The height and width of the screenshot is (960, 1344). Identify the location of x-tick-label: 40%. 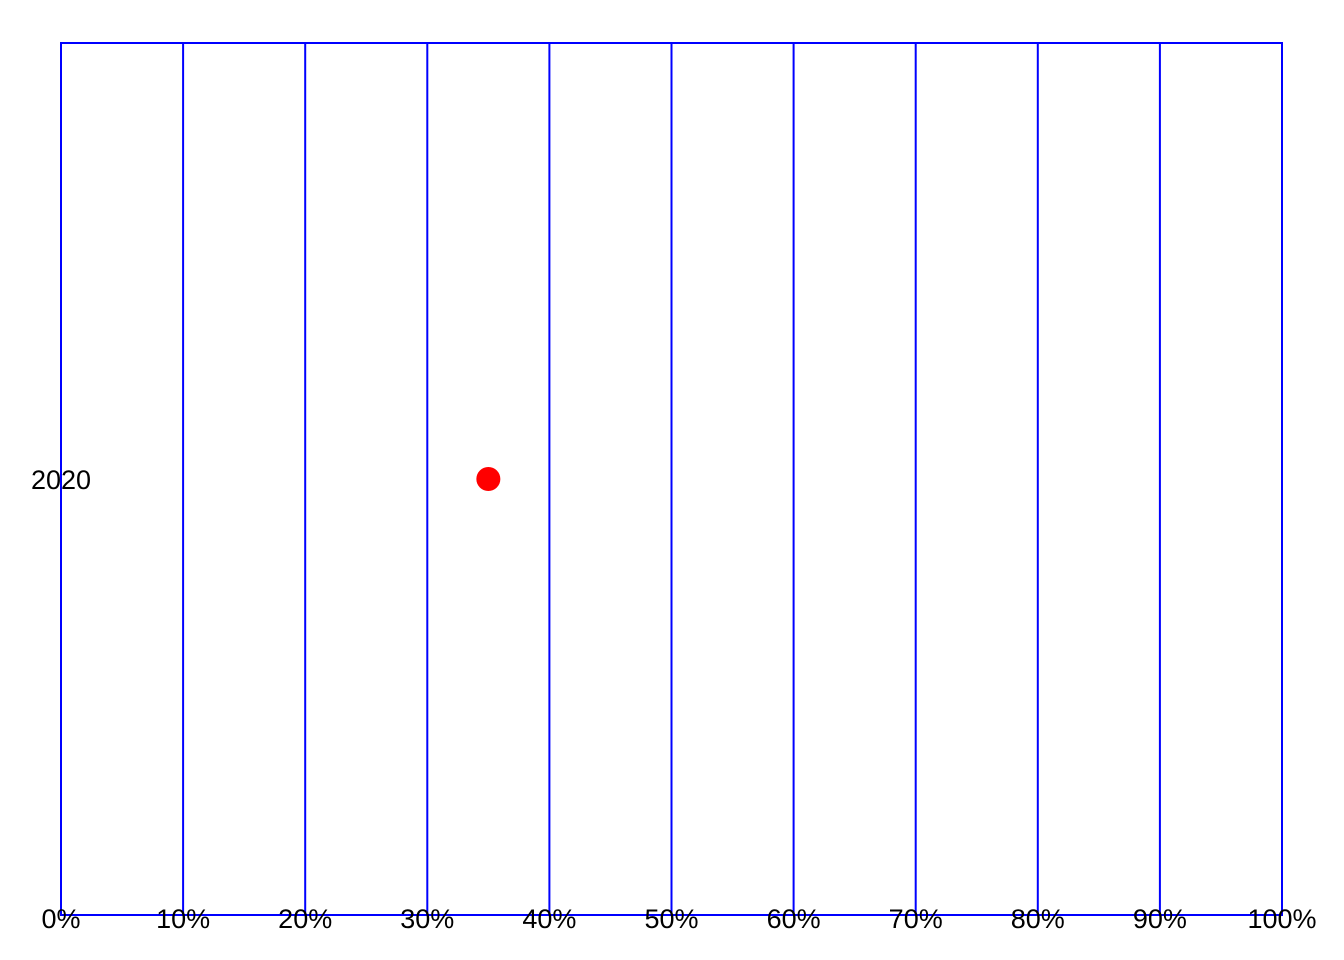
(549, 919).